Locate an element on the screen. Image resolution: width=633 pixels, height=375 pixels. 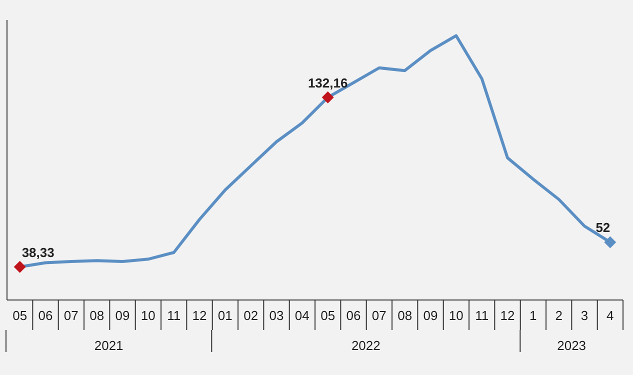
data-label: 52 is located at coordinates (603, 228).